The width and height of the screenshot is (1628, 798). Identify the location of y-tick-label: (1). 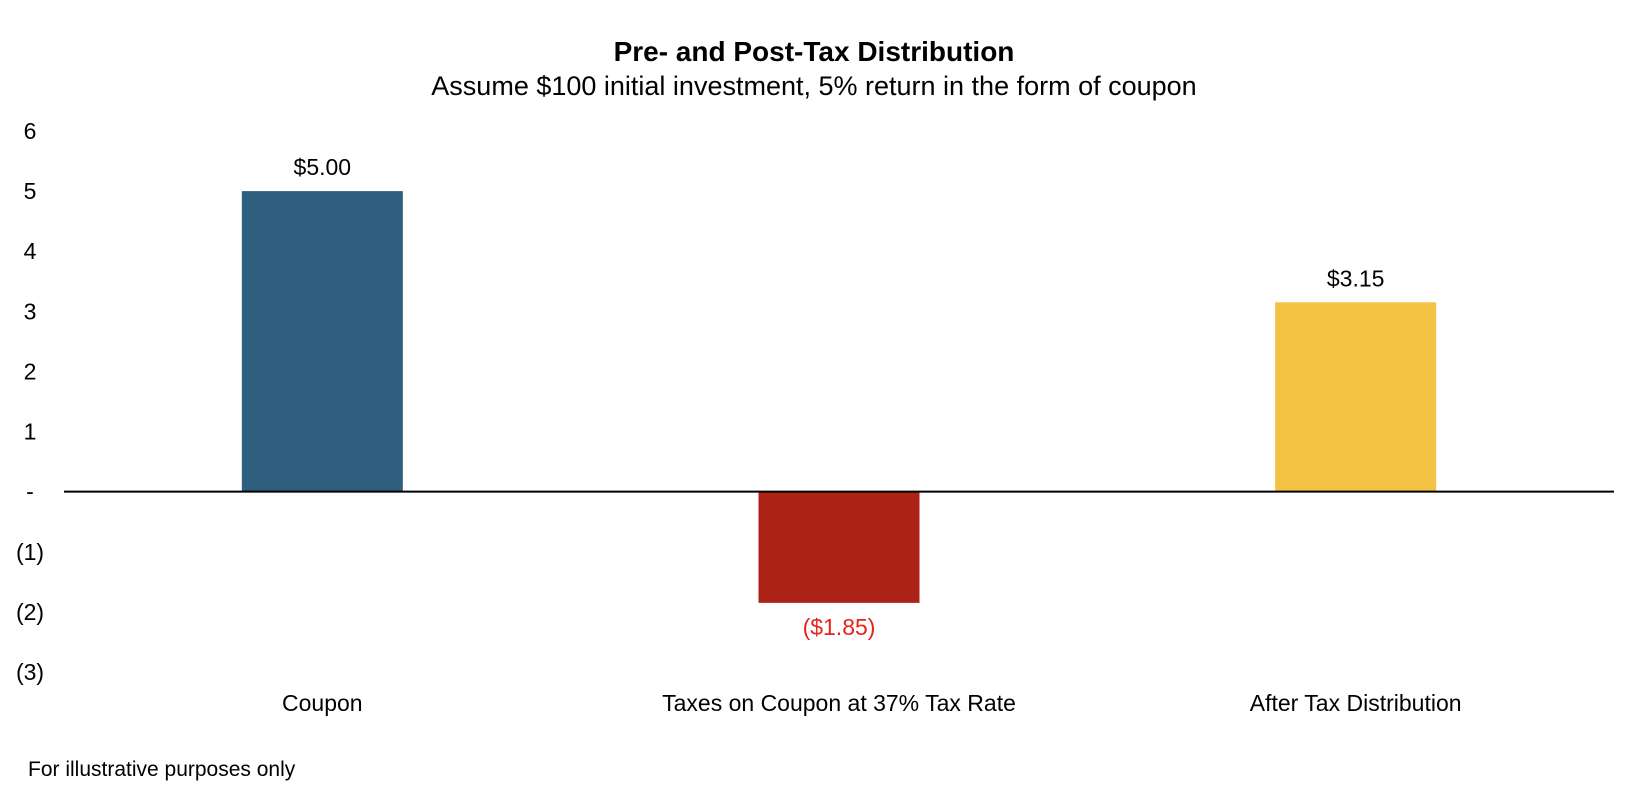
(30, 552).